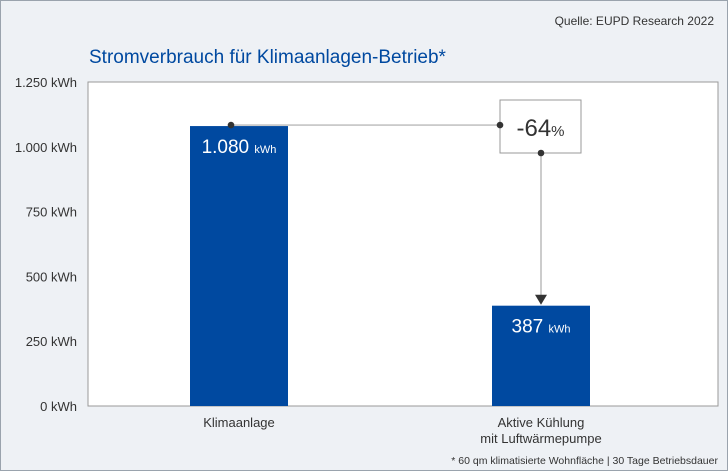  Describe the element at coordinates (541, 327) in the screenshot. I see `data-label: 387 kWh` at that location.